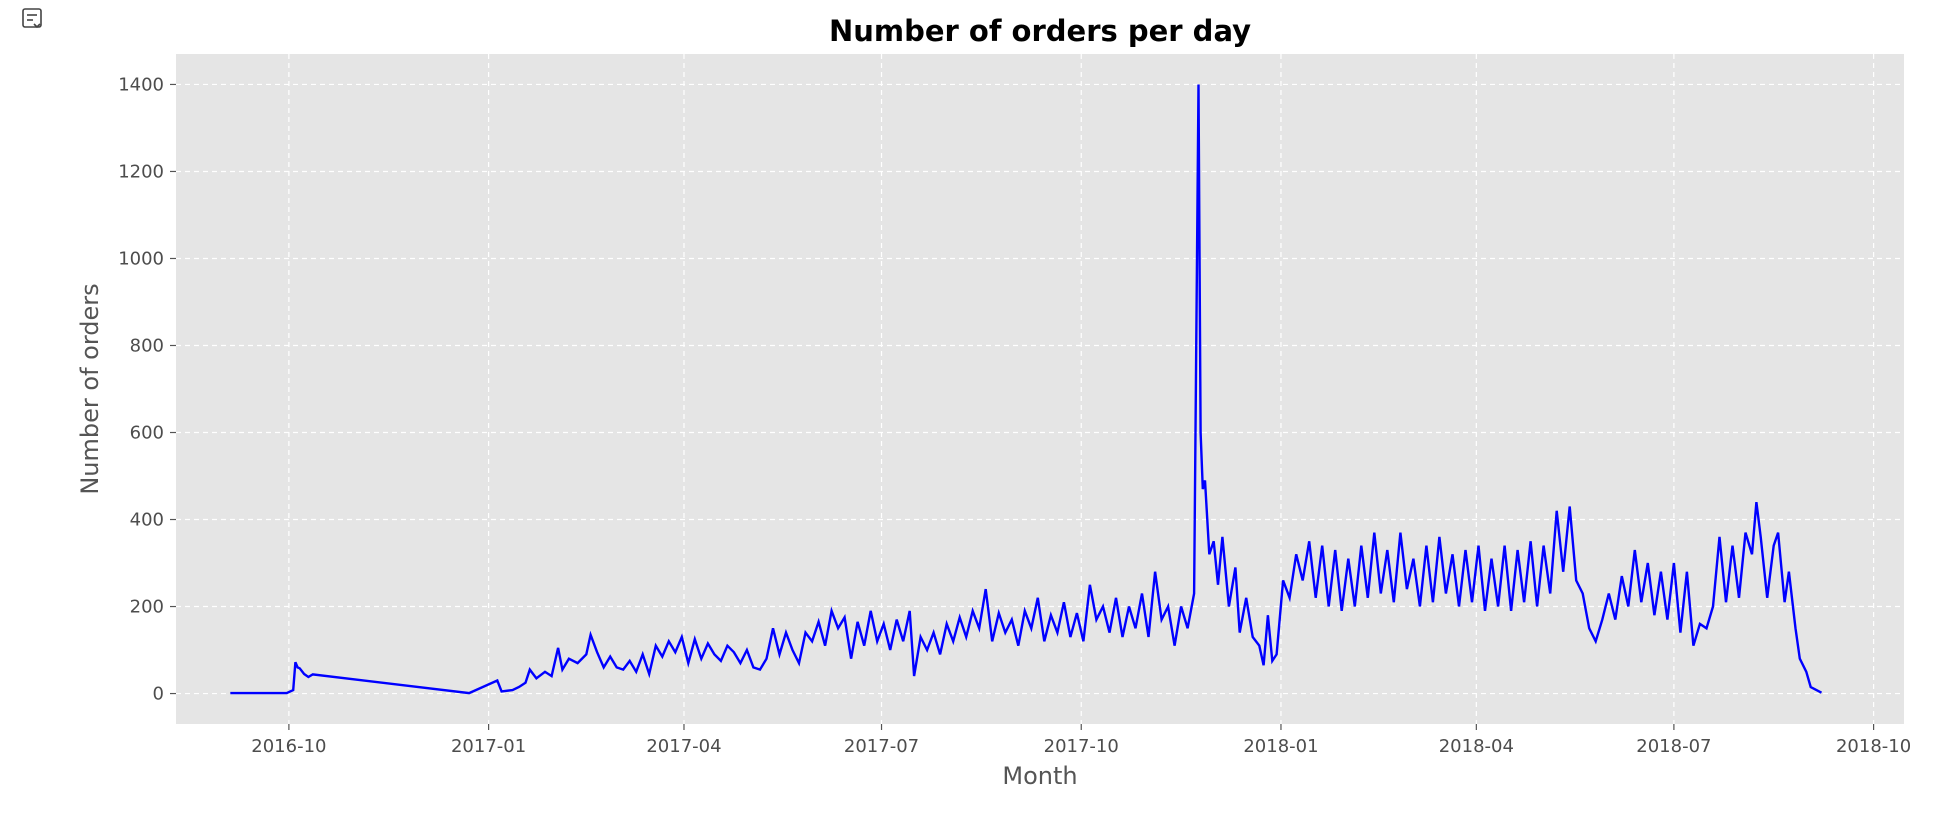 The image size is (1934, 816). What do you see at coordinates (1280, 746) in the screenshot?
I see `x-tick-label: 2018-01` at bounding box center [1280, 746].